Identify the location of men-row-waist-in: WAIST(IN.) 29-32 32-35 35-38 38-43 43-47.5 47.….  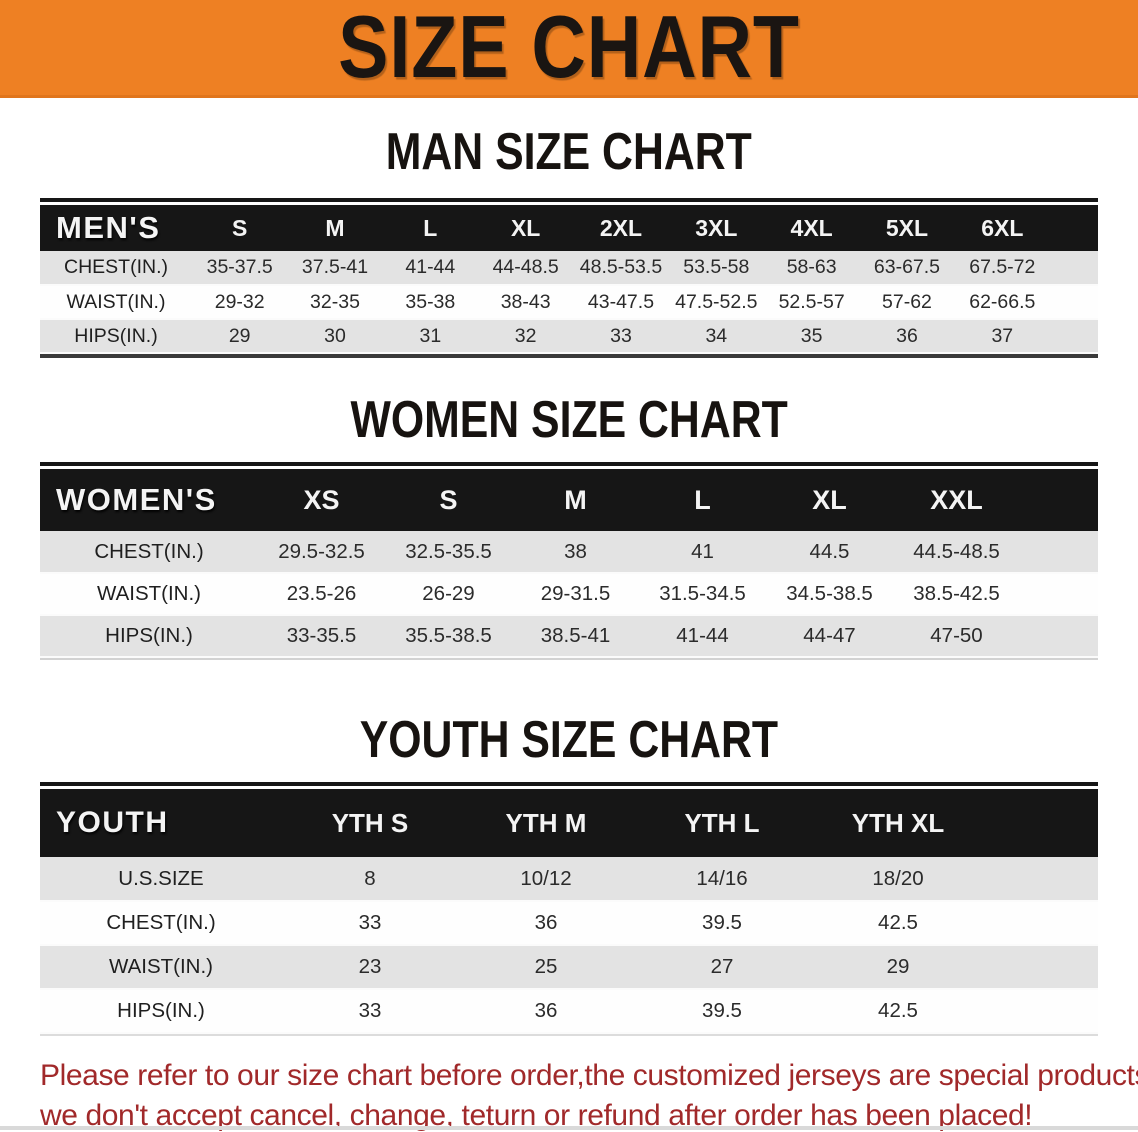
(569, 302).